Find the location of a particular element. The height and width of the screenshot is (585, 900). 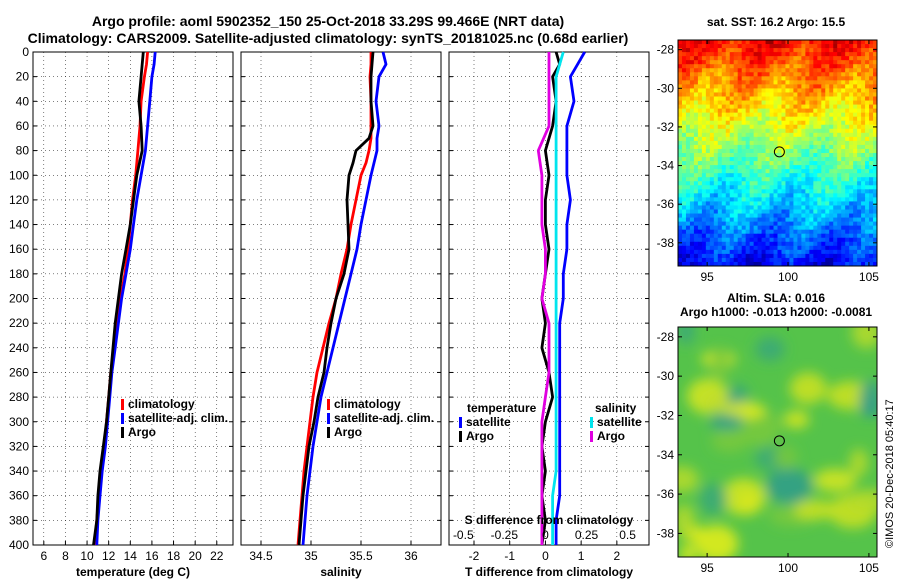

legend-label: satellite-adj. clim. is located at coordinates (384, 418).